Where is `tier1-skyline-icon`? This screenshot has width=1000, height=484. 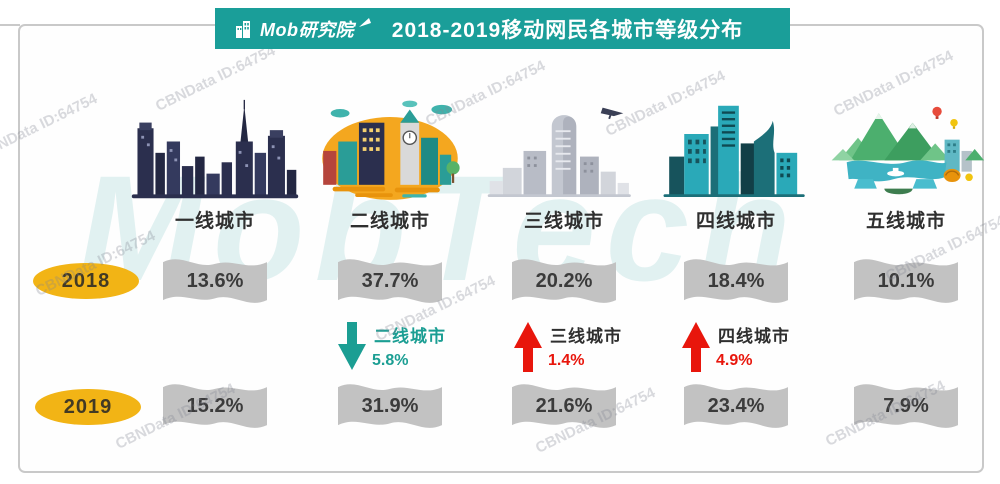
tier1-skyline-icon is located at coordinates (215, 149).